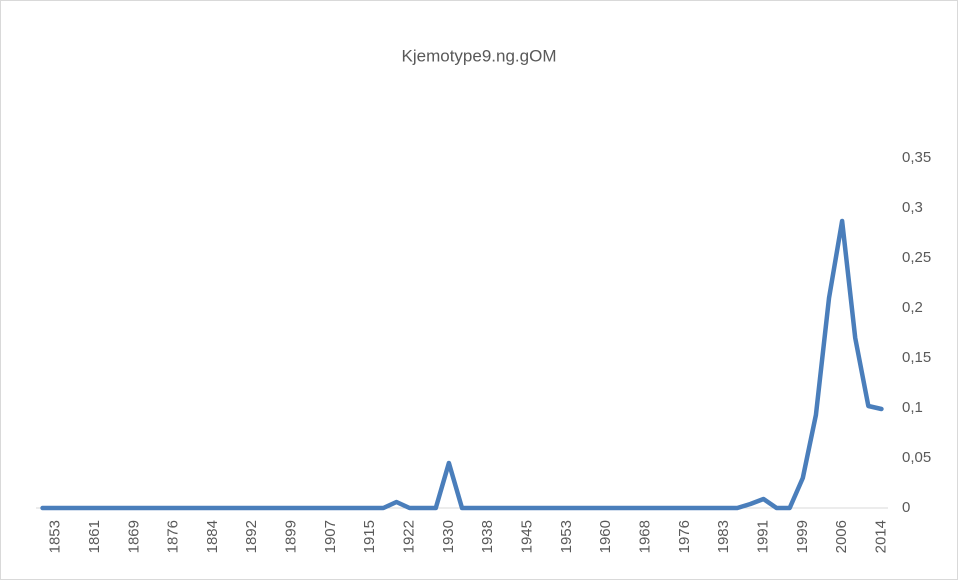 The width and height of the screenshot is (959, 581). Describe the element at coordinates (448, 536) in the screenshot. I see `x-tick-label: 1930` at that location.